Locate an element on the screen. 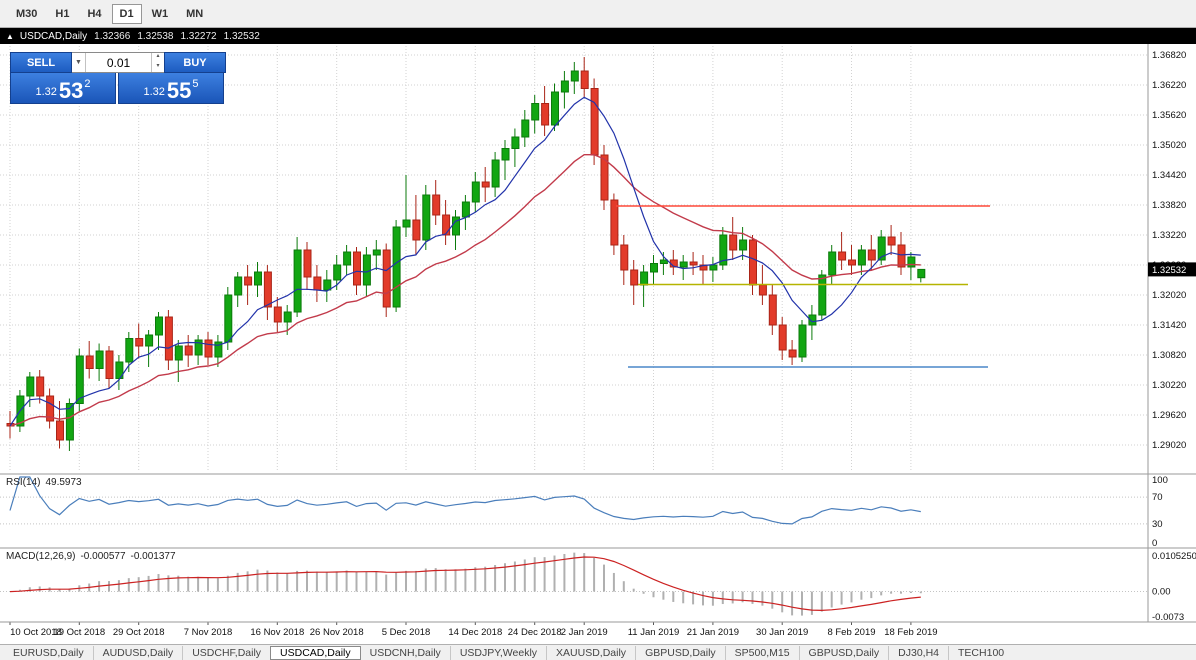 This screenshot has width=1196, height=660. svg-text: 70 is located at coordinates (1157, 497).